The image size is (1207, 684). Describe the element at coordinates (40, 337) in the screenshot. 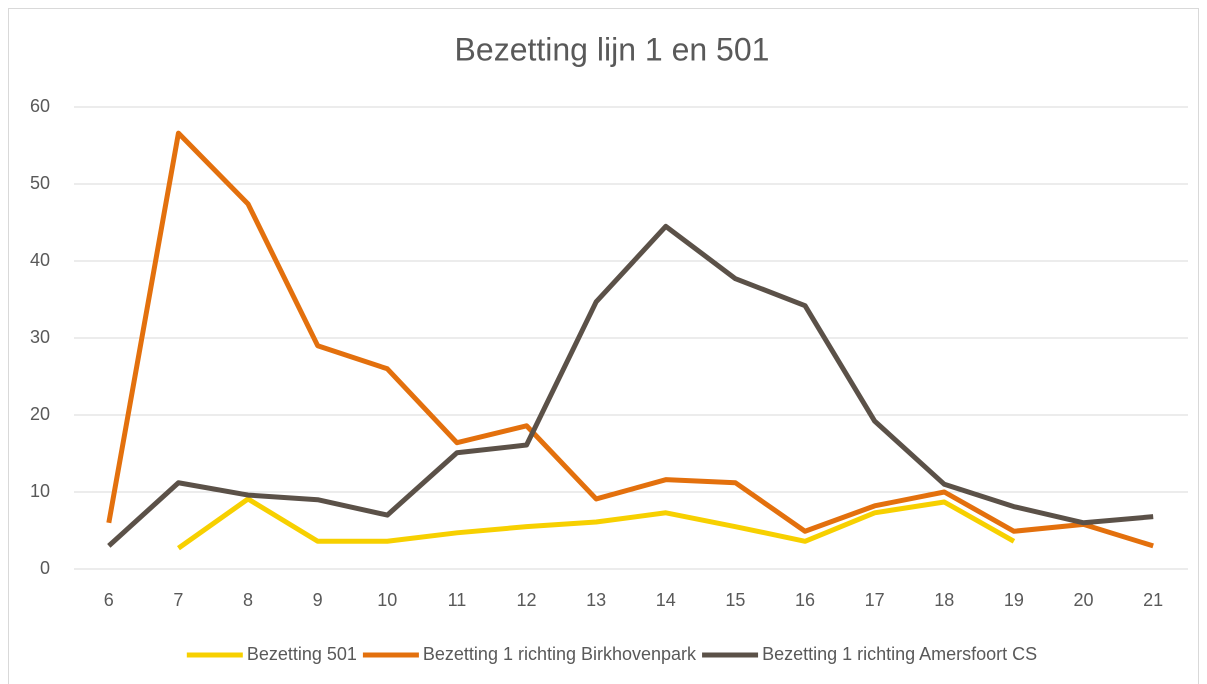

I see `y-tick-label: 30` at that location.